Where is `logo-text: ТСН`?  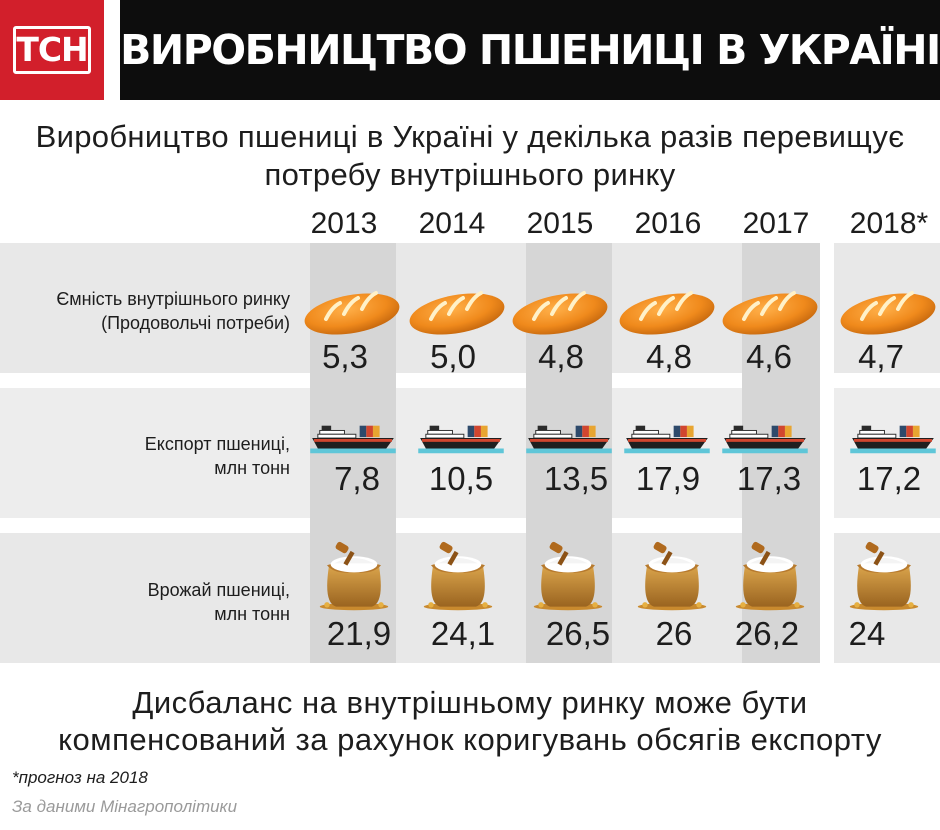 logo-text: ТСН is located at coordinates (52, 49).